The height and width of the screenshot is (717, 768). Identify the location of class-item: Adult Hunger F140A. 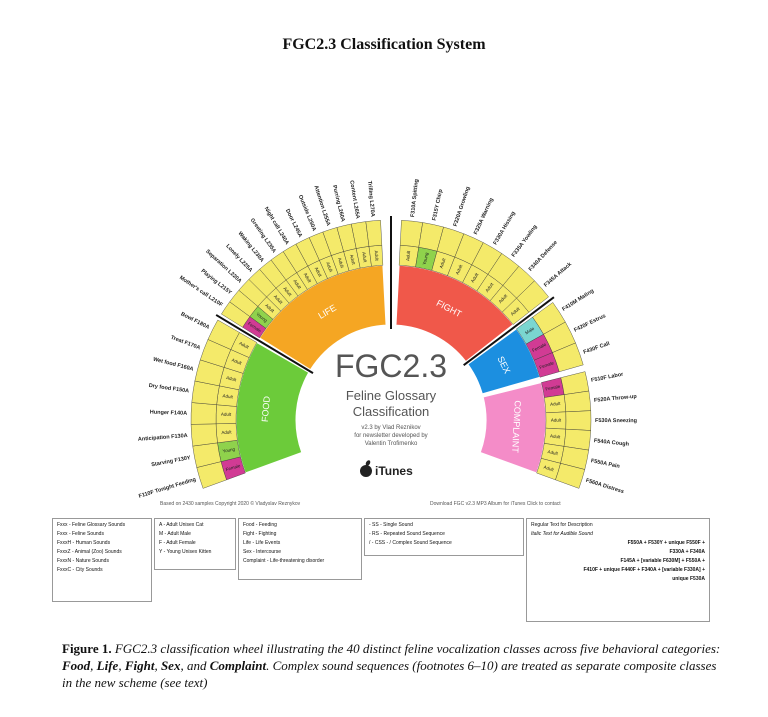
(193, 413).